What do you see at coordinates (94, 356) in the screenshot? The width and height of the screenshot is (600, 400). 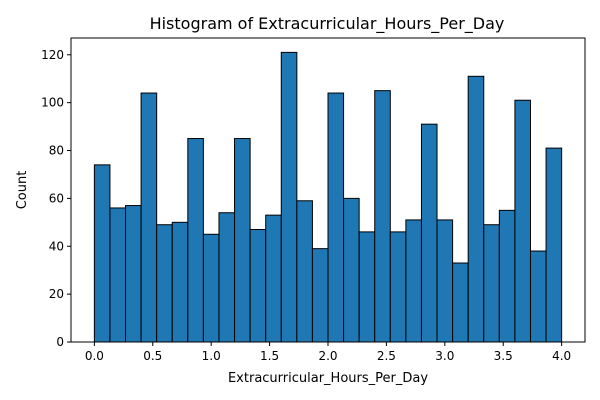 I see `x-tick-label: 0.0` at bounding box center [94, 356].